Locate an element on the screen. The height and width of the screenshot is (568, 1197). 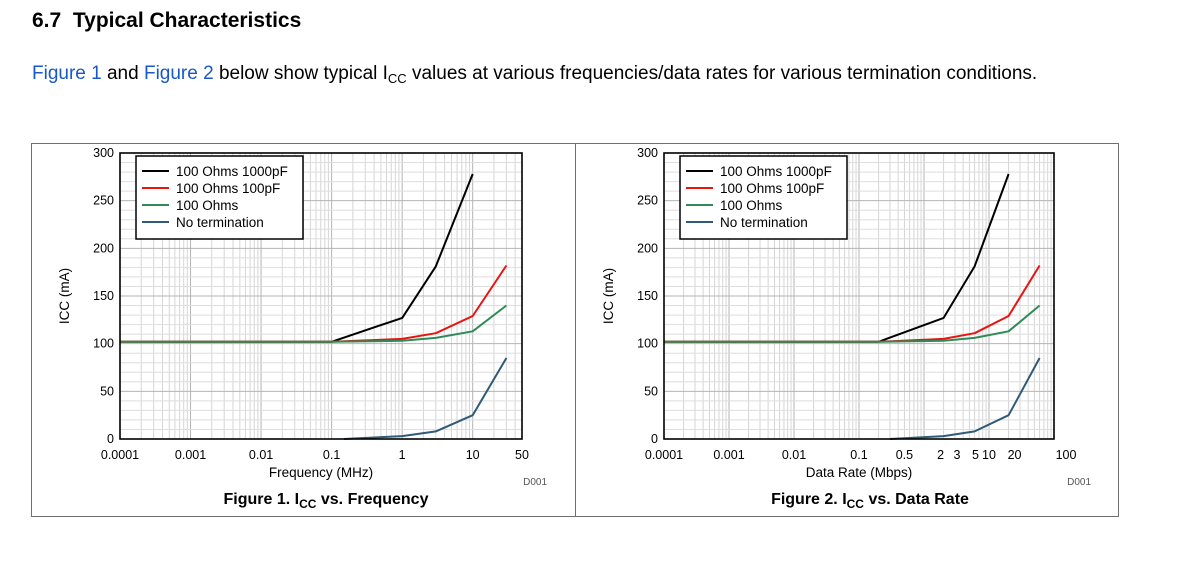
fig1-y-tick-label: 300 is located at coordinates (103, 153).